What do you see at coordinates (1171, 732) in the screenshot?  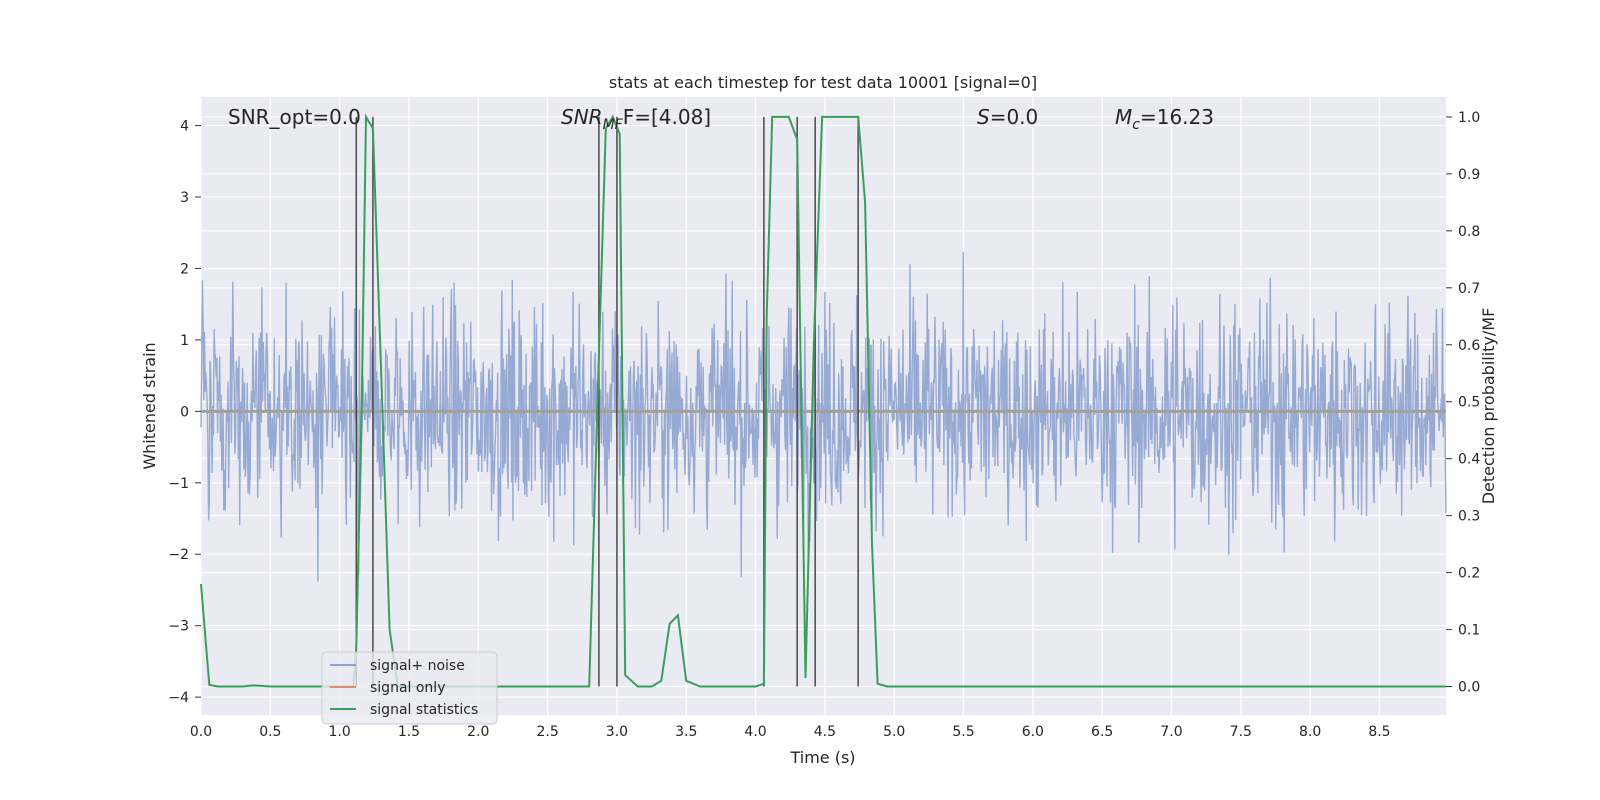 I see `x-tick-label: 7.0` at bounding box center [1171, 732].